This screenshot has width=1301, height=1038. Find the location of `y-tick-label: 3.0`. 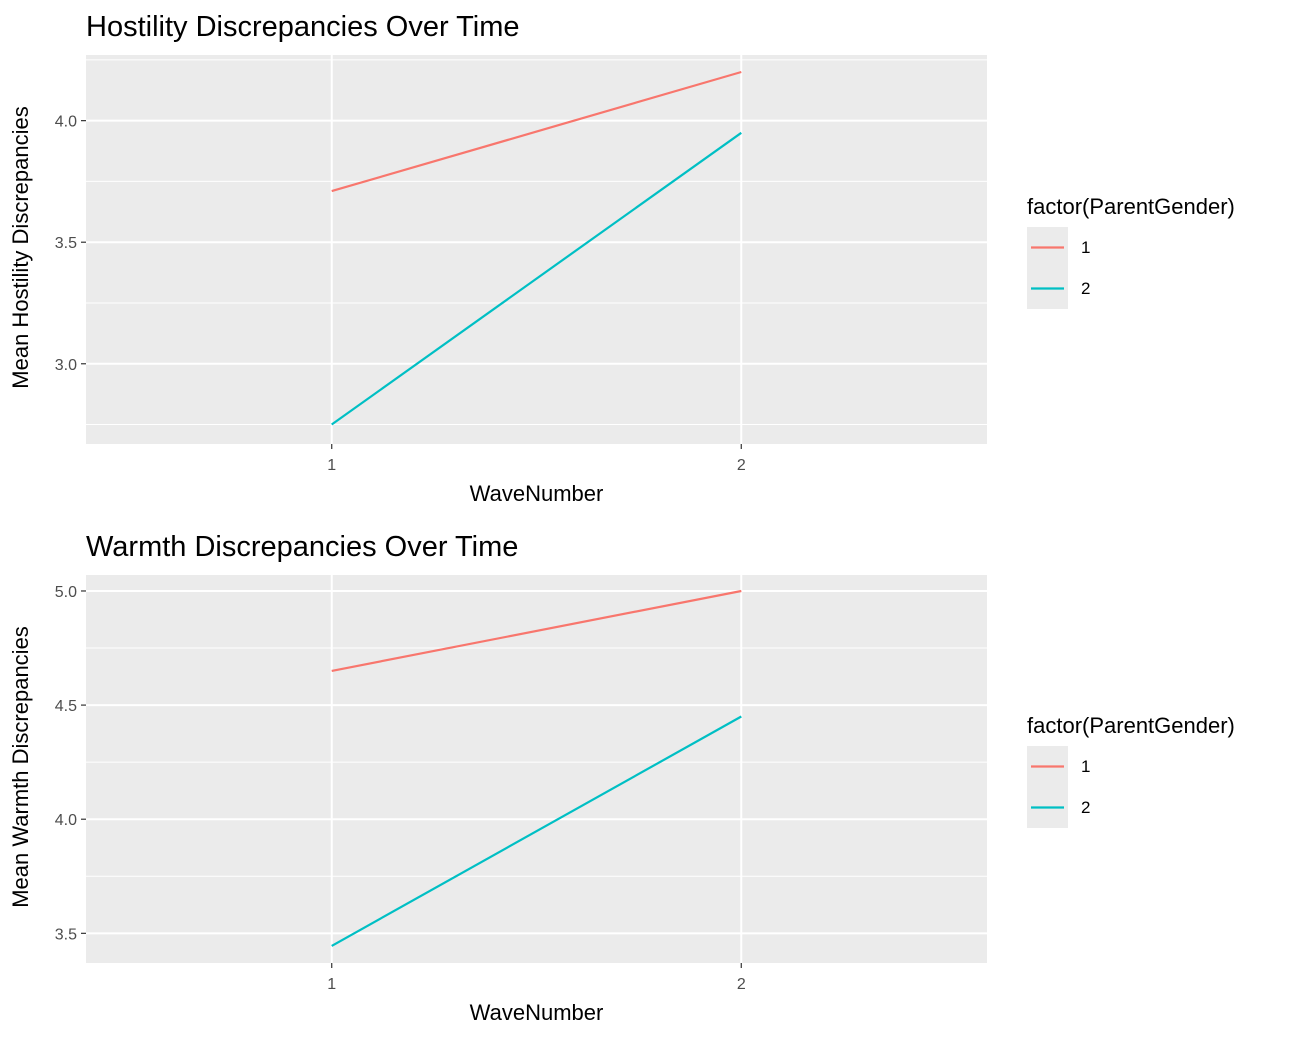

y-tick-label: 3.0 is located at coordinates (66, 365).